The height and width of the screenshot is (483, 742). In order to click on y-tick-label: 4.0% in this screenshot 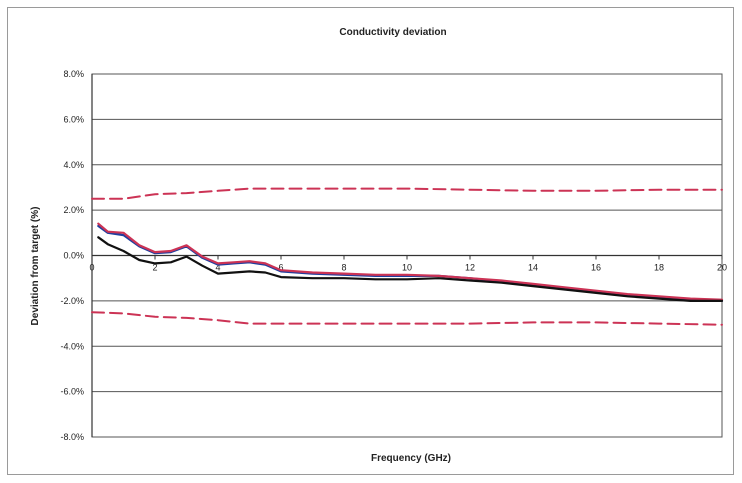, I will do `click(73, 165)`.